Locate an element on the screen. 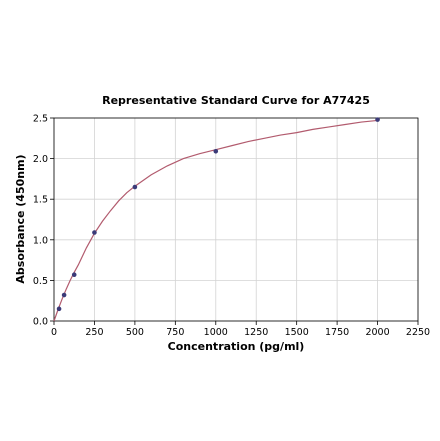 The image size is (440, 441). y-tick-label: 0.5 is located at coordinates (40, 281).